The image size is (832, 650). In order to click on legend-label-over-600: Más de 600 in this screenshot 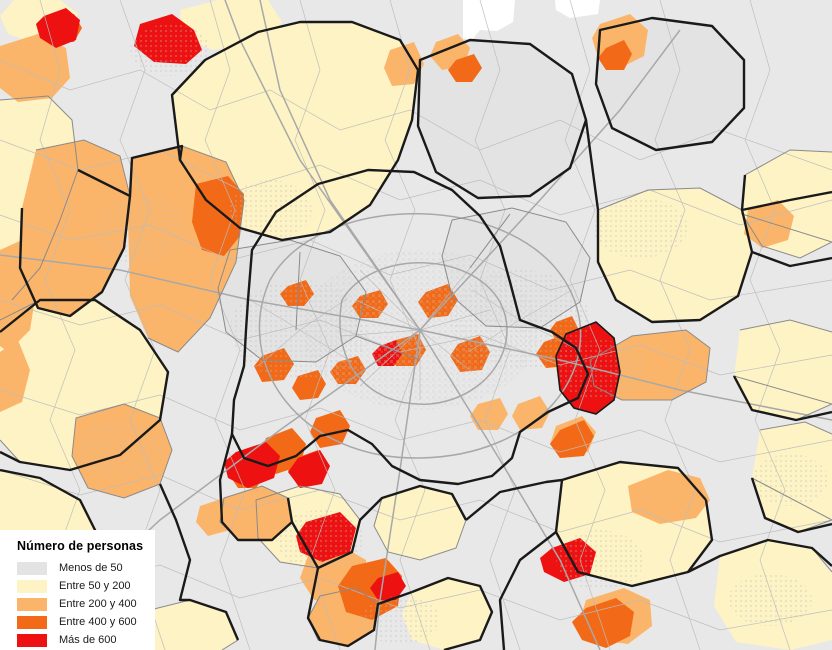, I will do `click(88, 639)`.